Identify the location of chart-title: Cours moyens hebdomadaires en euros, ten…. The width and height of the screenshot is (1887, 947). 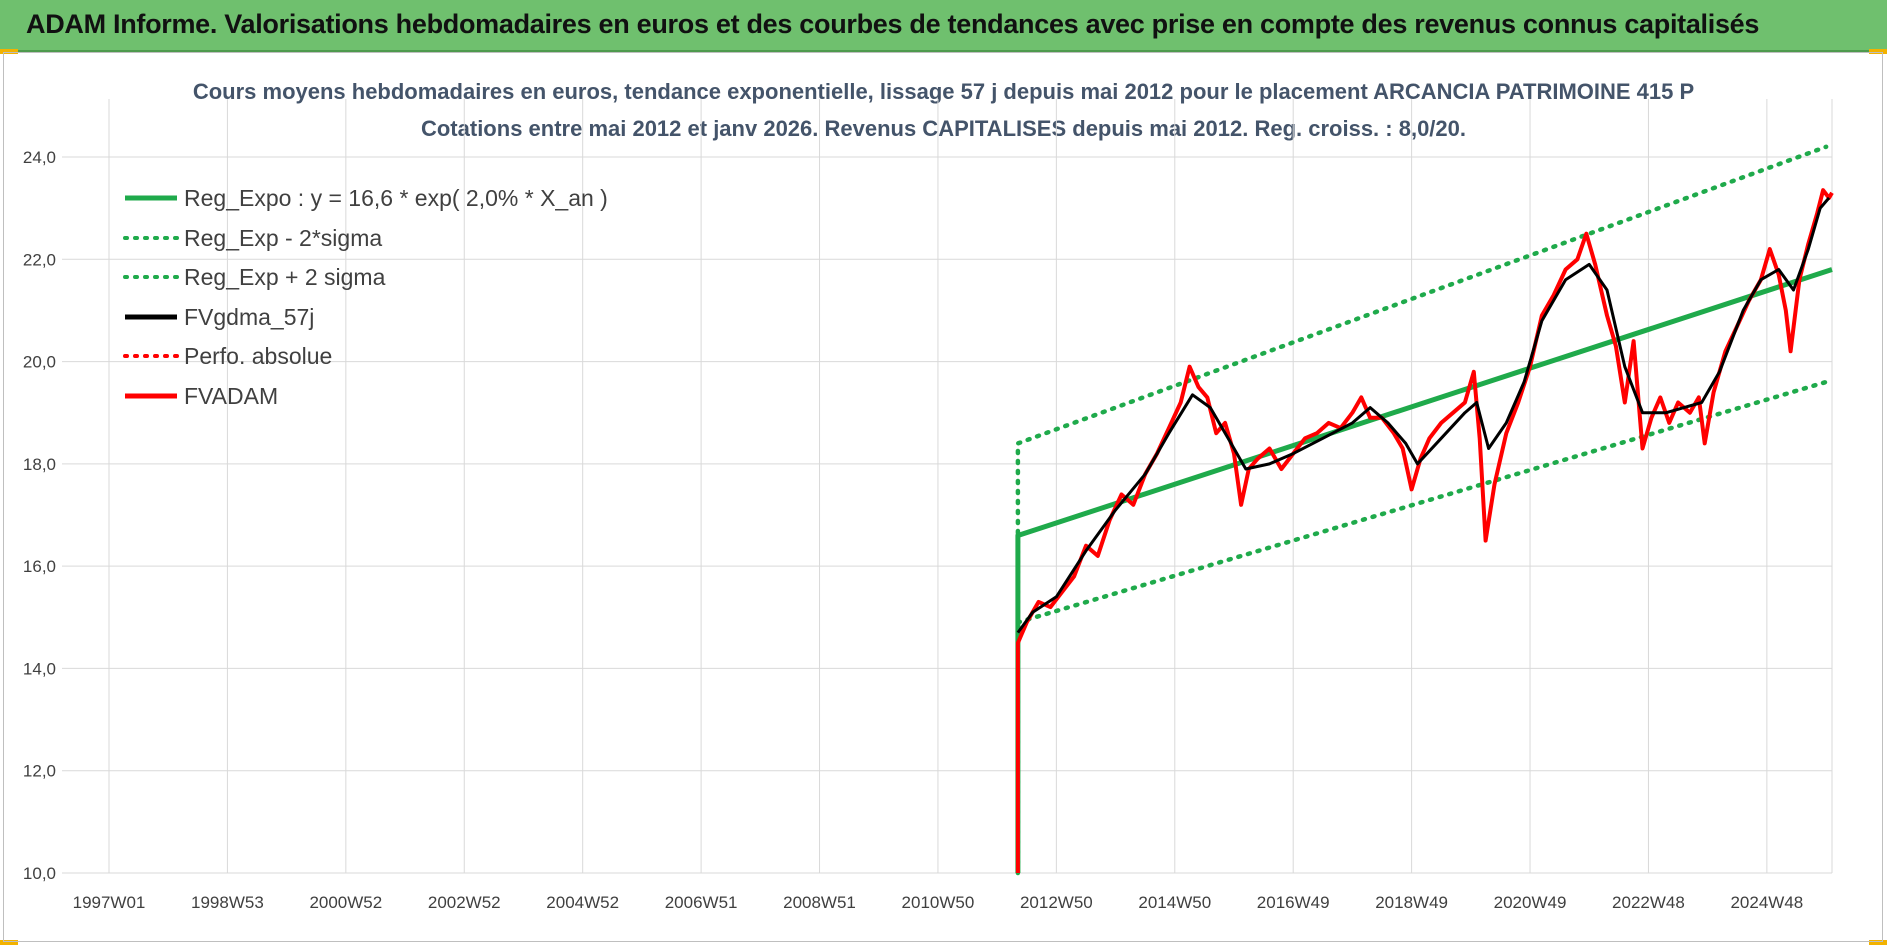
(943, 91).